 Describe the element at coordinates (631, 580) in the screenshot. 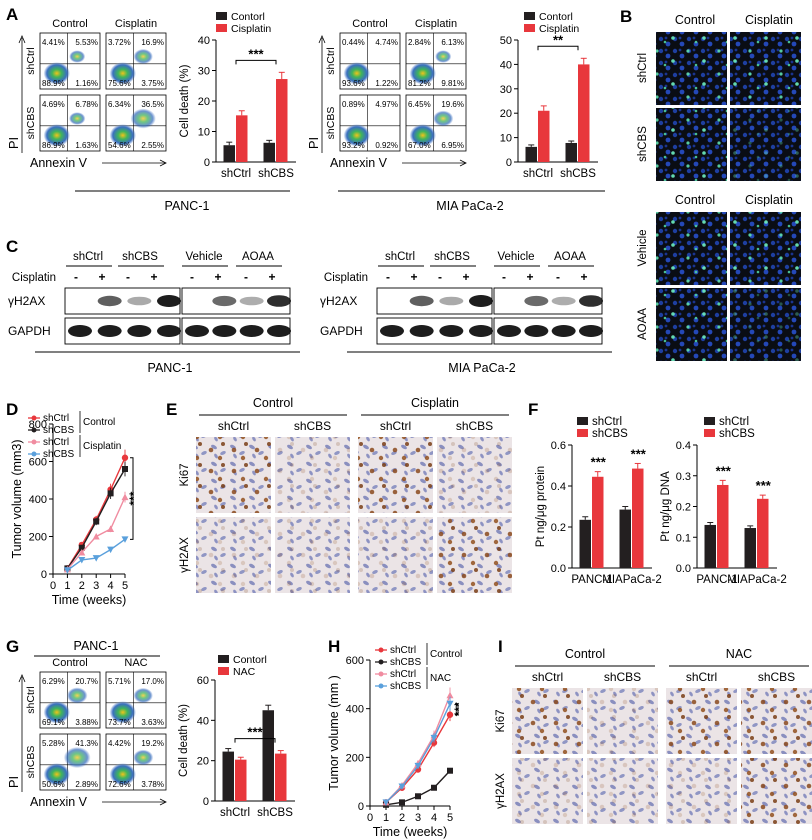

I see `panel-f-left-x-tick-label: MIAPaCa-2` at that location.